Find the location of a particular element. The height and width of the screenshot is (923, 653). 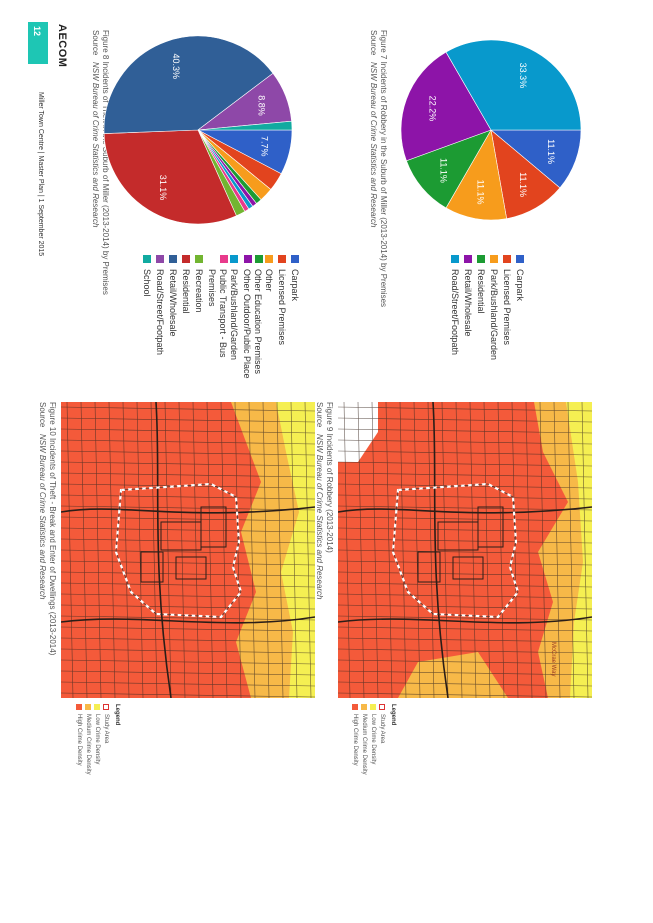

pie-data-label: 22.2% is located at coordinates (432, 109).